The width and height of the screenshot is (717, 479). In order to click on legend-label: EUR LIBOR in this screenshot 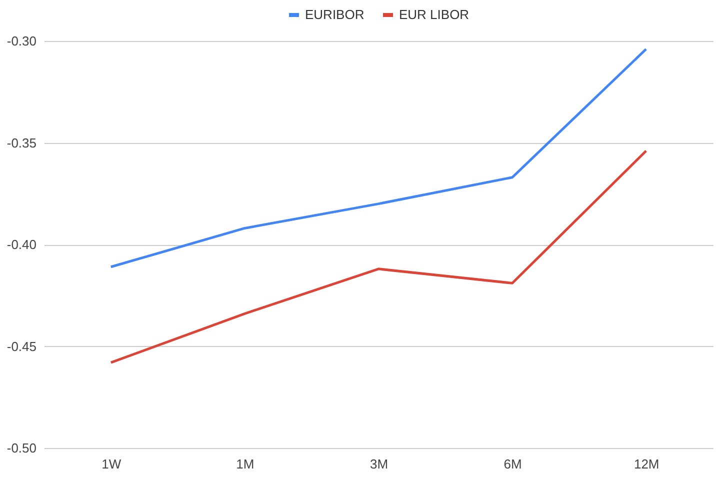, I will do `click(434, 14)`.